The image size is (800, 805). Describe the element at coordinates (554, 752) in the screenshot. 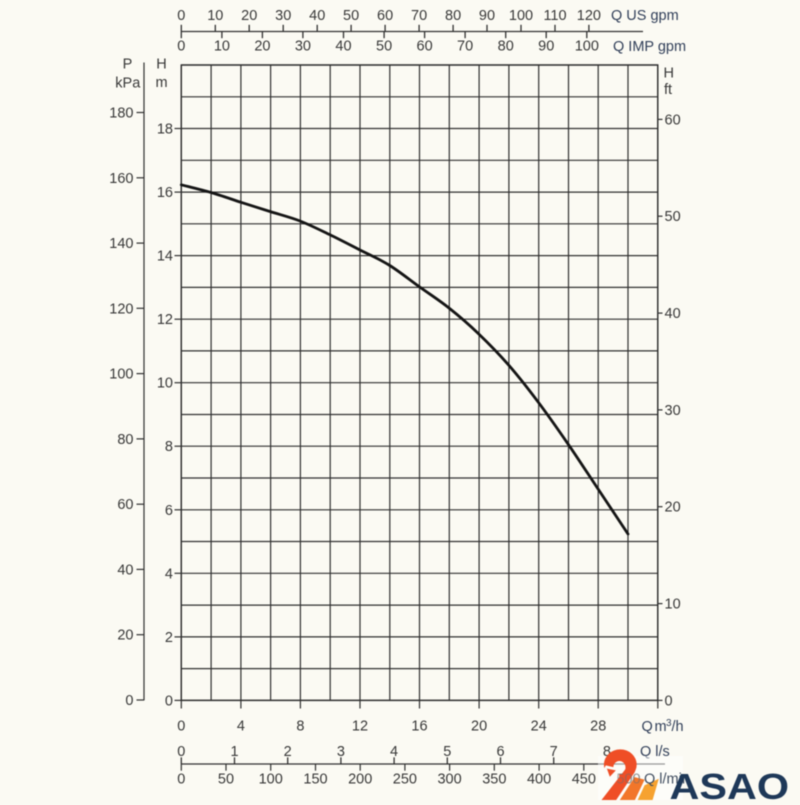

I see `svg-text: 7` at that location.